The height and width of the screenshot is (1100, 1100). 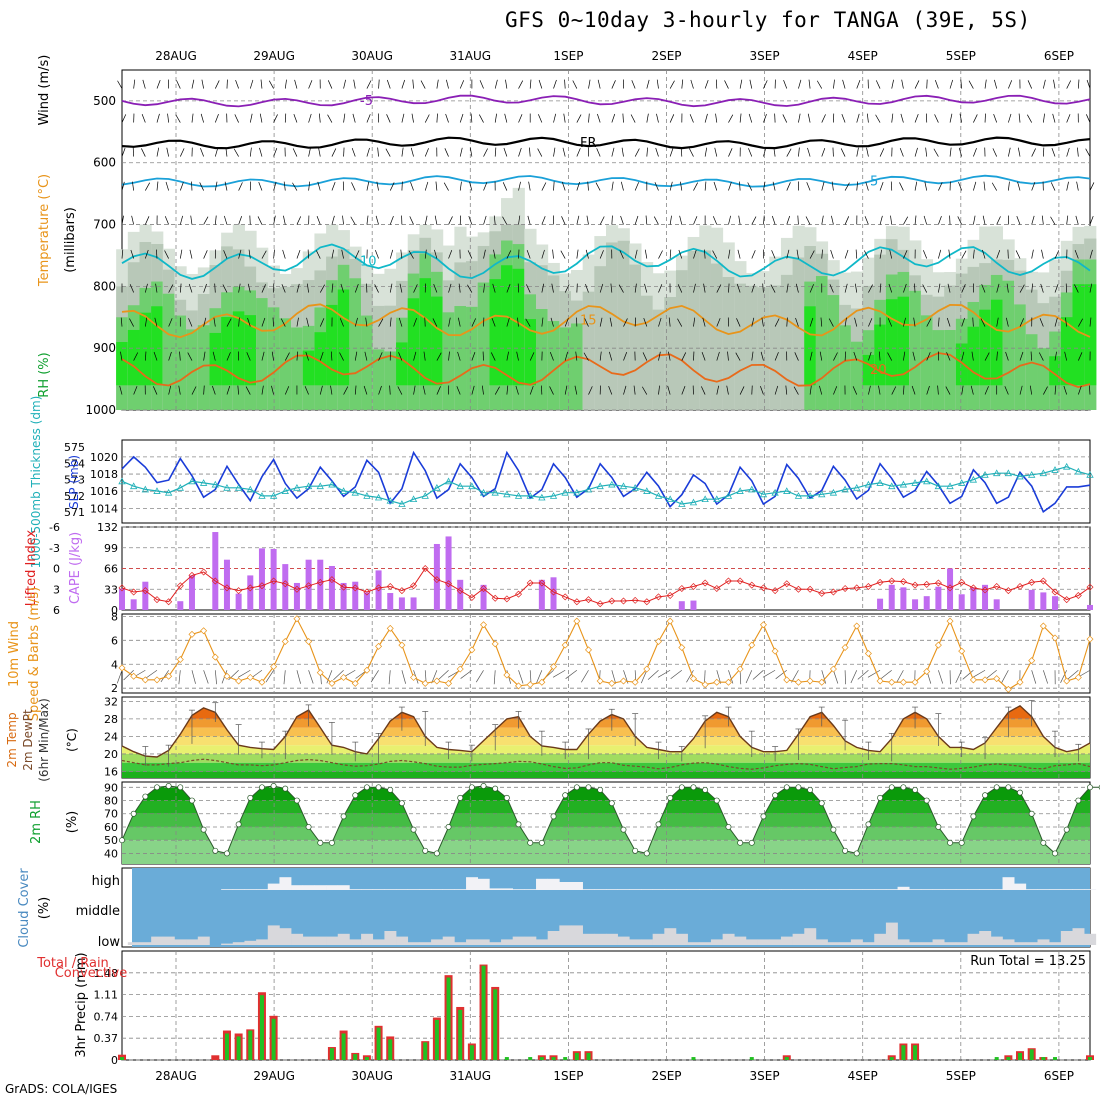 I want to click on cloud-ylabel: Cloud Cover (%), so click(x=34, y=908).